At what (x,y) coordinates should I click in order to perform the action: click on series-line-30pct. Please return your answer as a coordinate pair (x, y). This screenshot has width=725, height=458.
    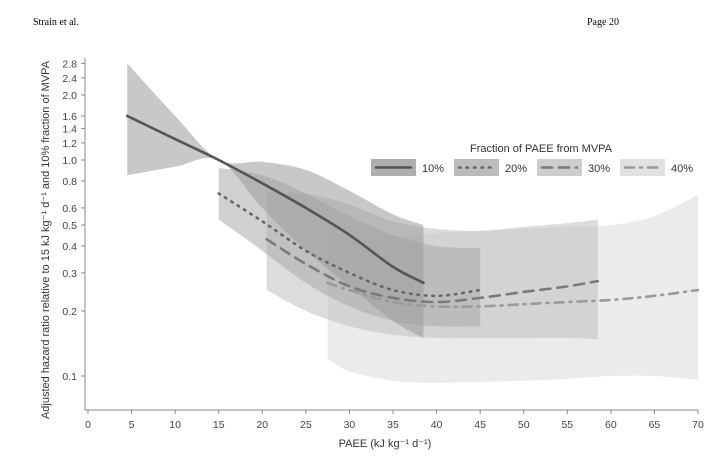
    Looking at the image, I should click on (432, 270).